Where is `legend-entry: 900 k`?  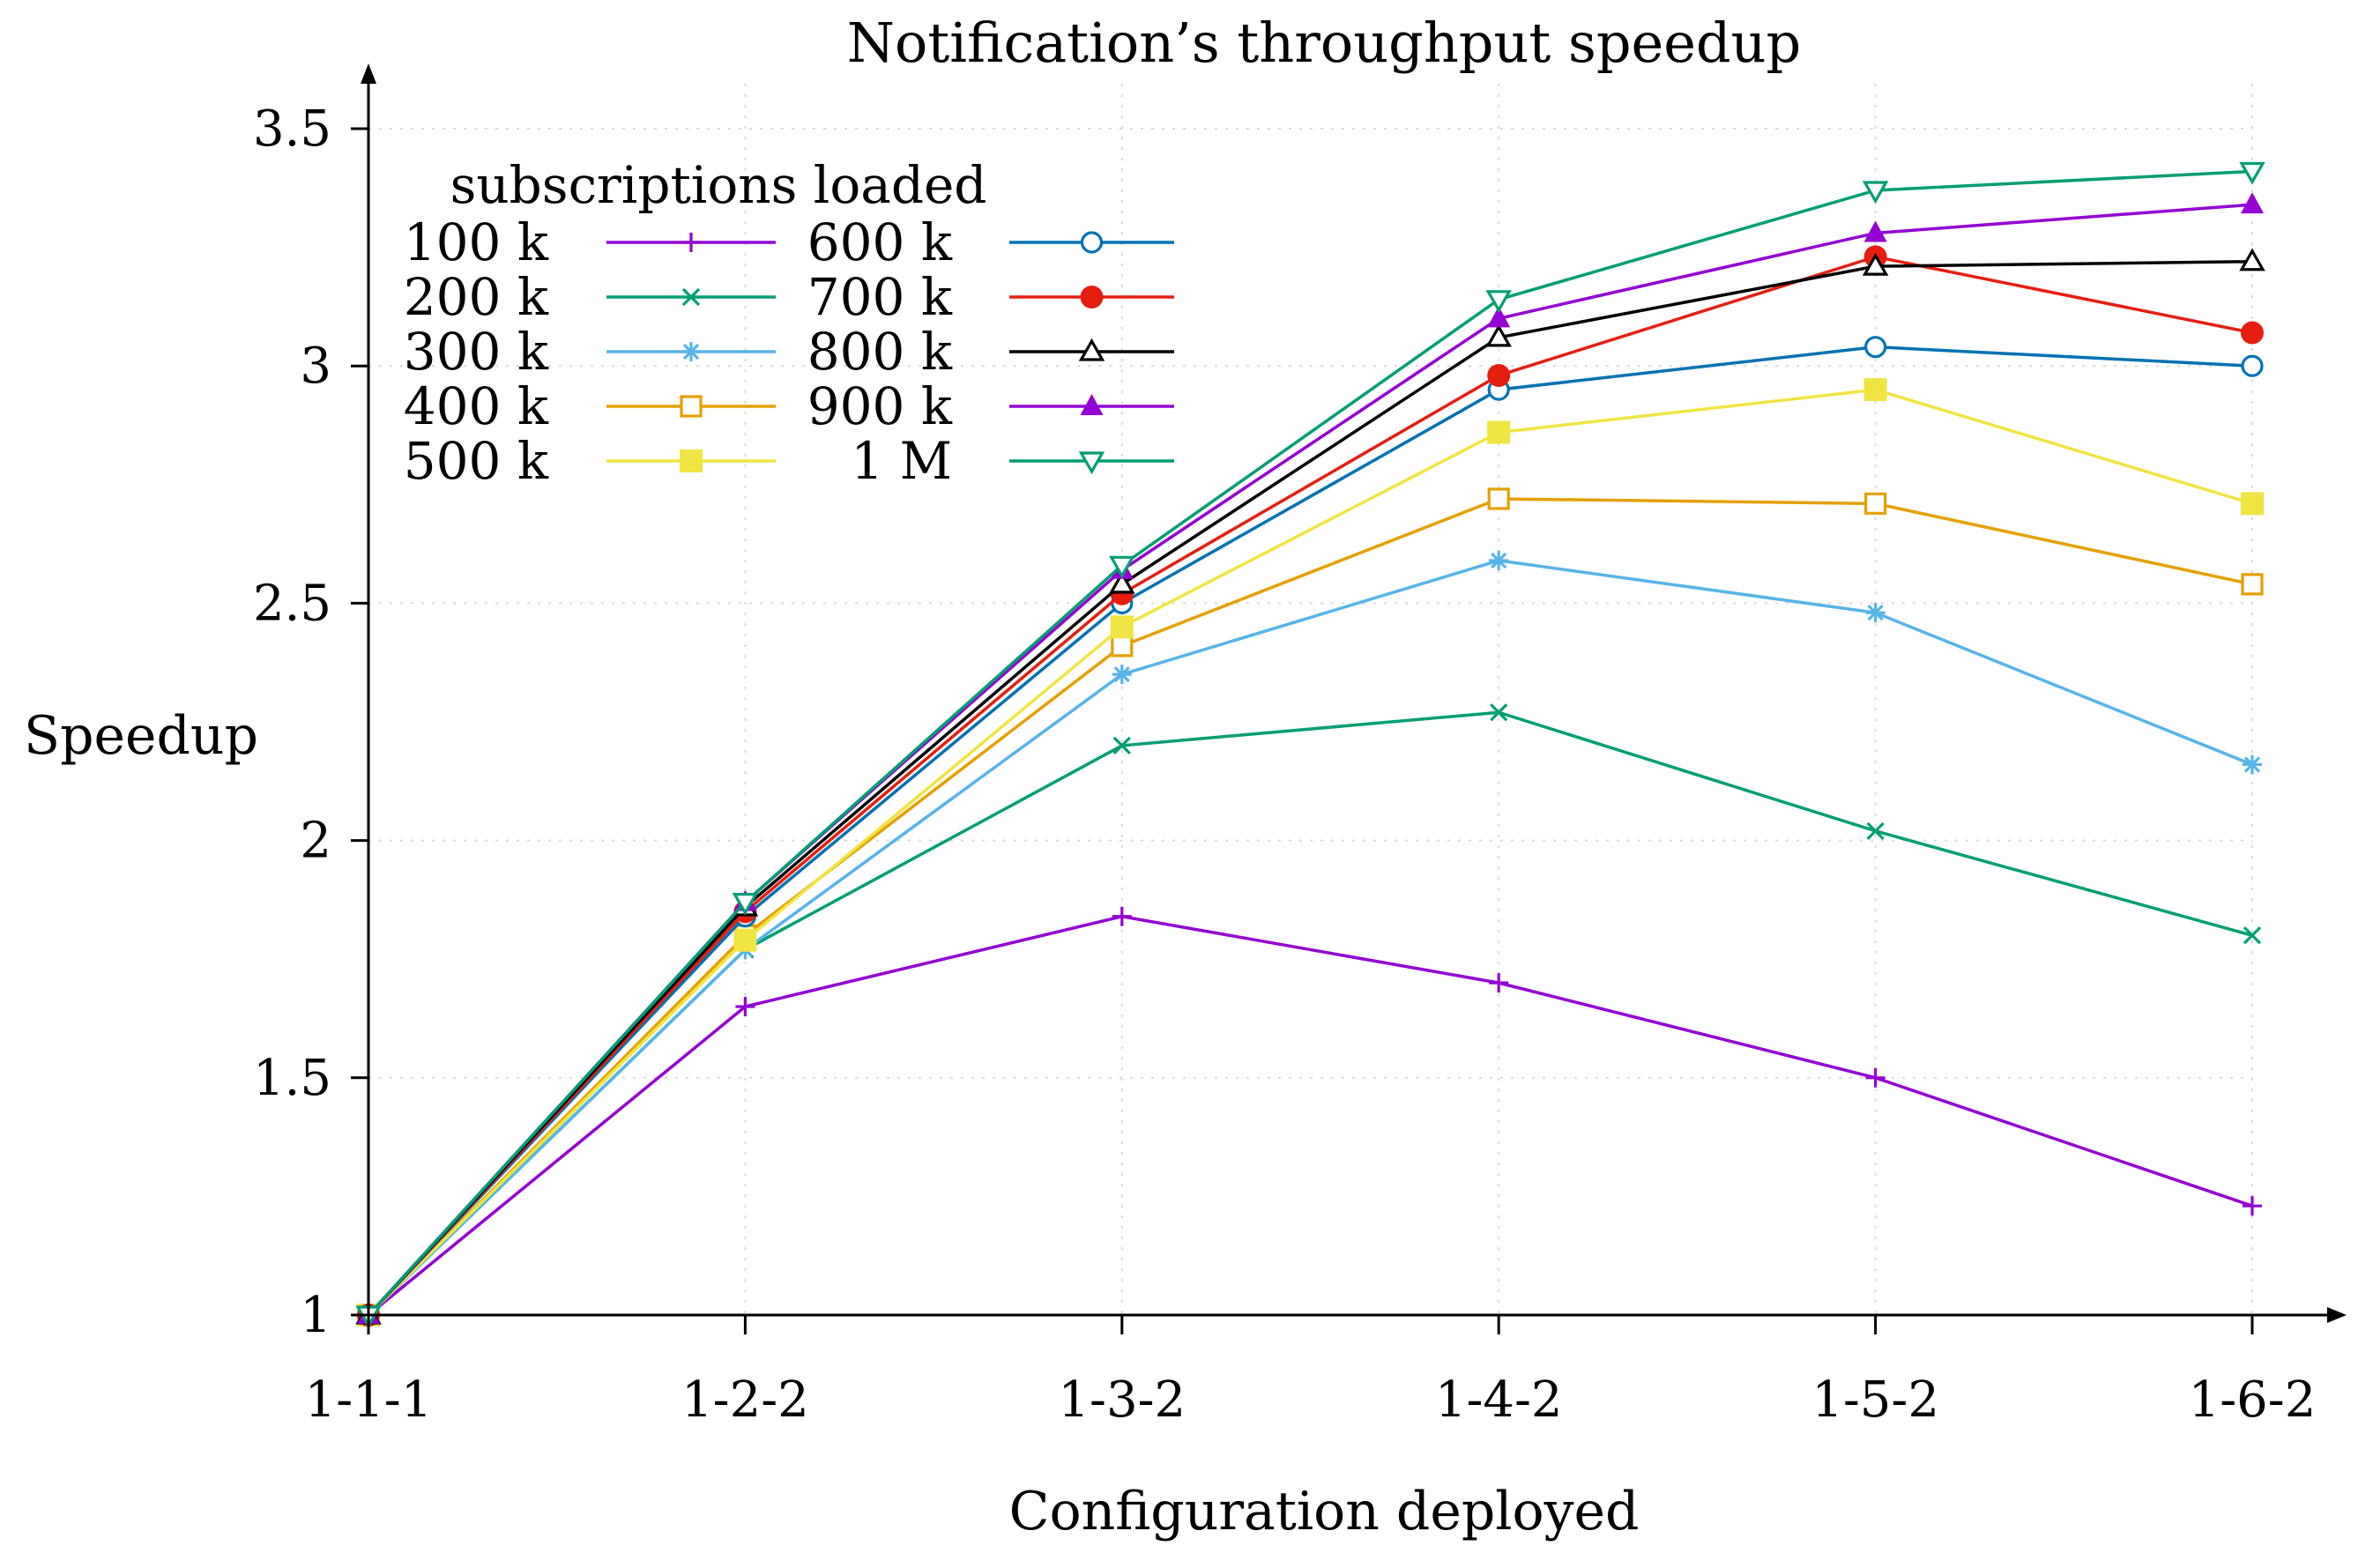
legend-entry: 900 k is located at coordinates (990, 406).